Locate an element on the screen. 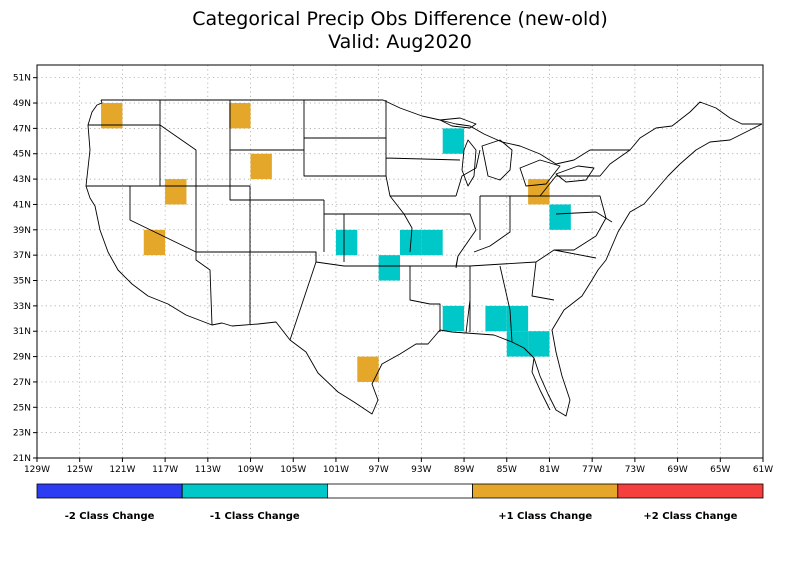  lon-tick-label: 105W is located at coordinates (293, 470).